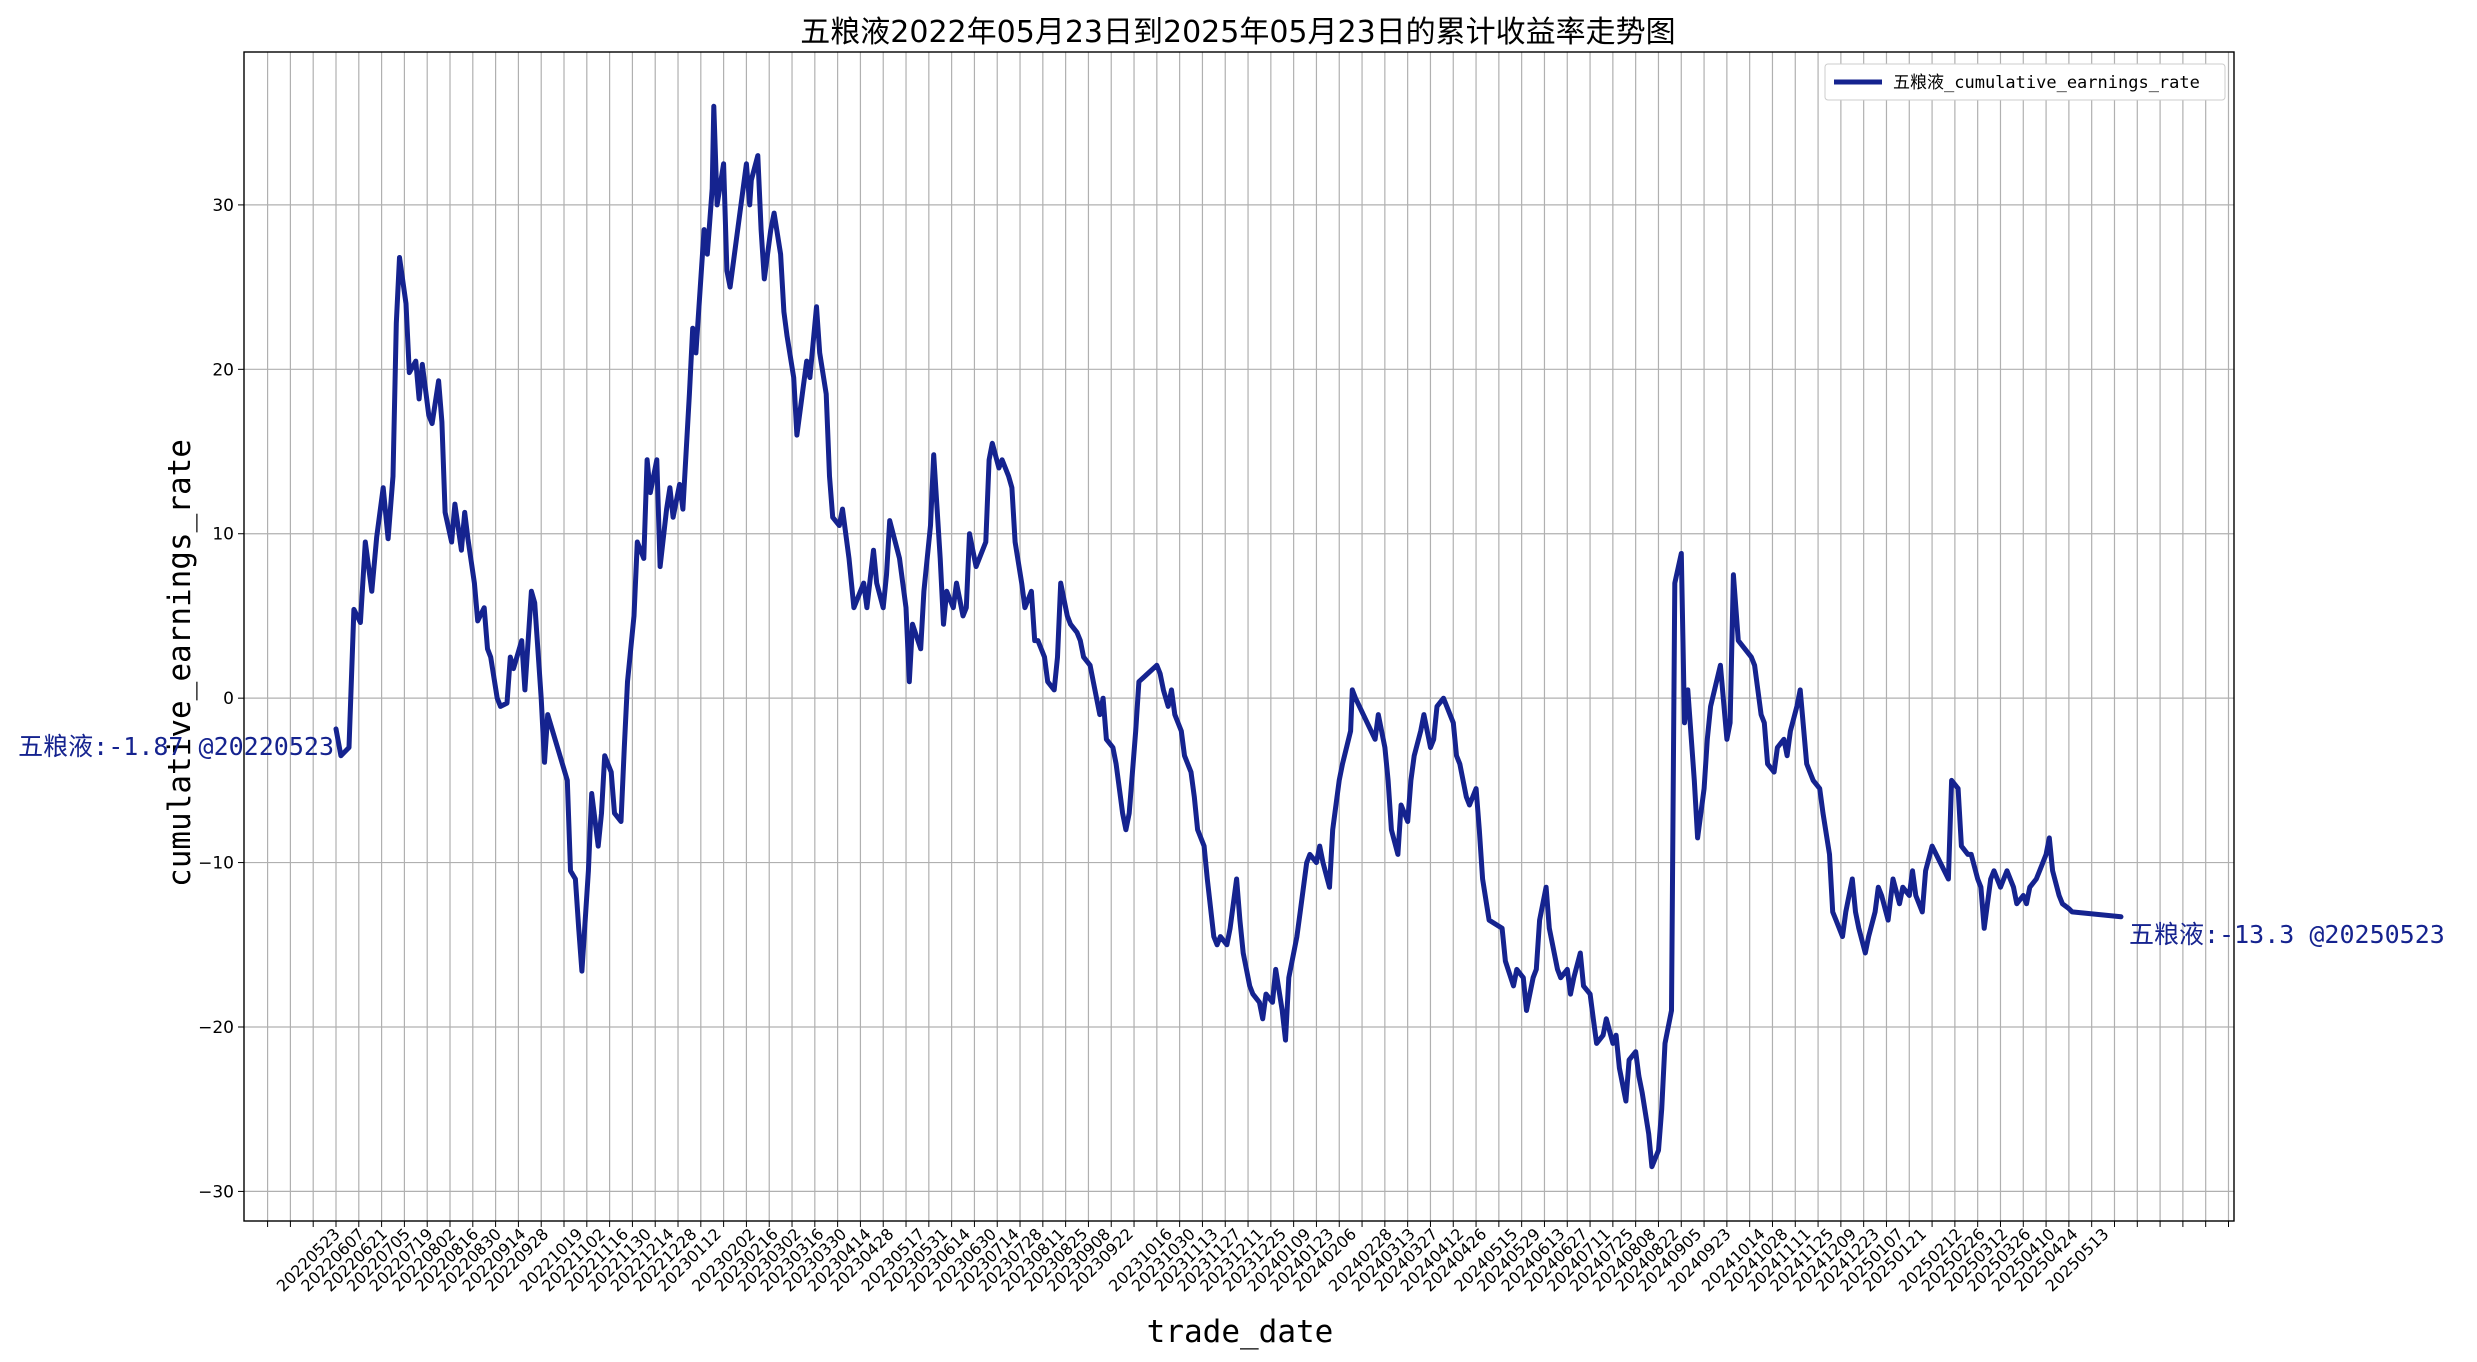 The image size is (2477, 1362). I want to click on y-tick-label: −20, so click(216, 1028).